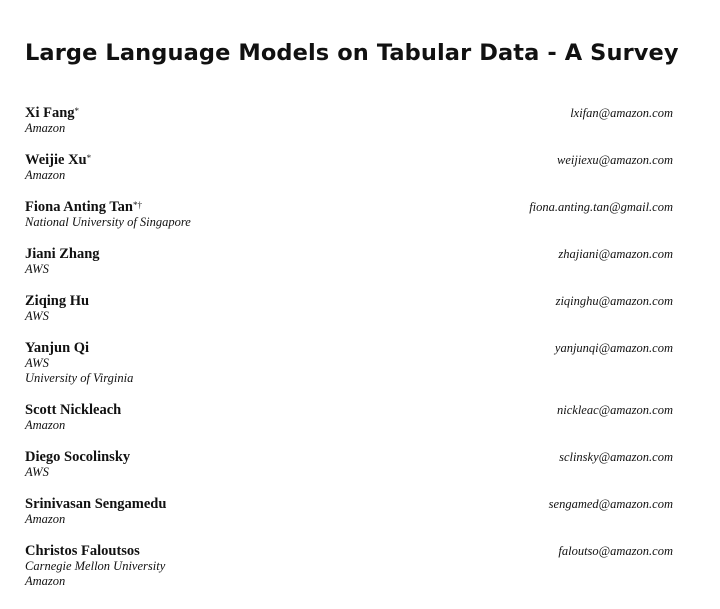  I want to click on author-affiliation: National University of Singapore, so click(108, 222).